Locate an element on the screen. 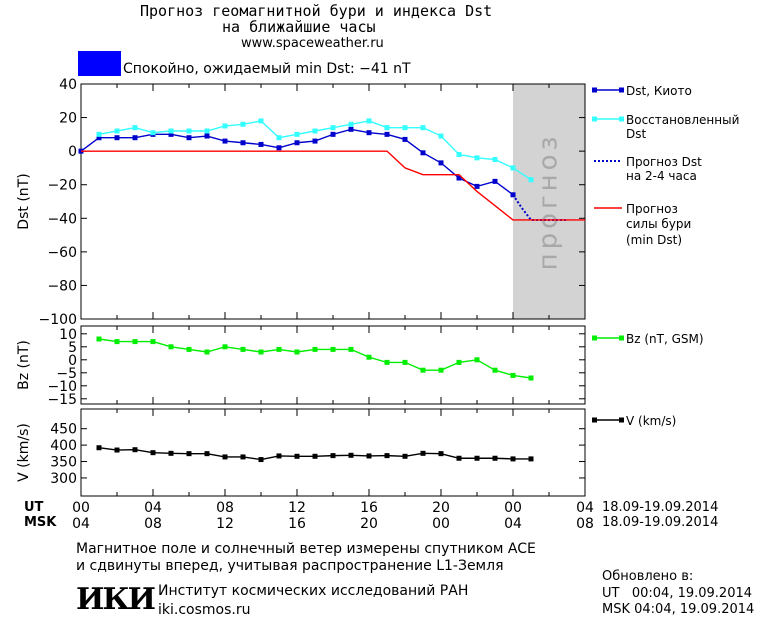  updated-msk: MSK 04:04, 19.09.2014 is located at coordinates (678, 609).